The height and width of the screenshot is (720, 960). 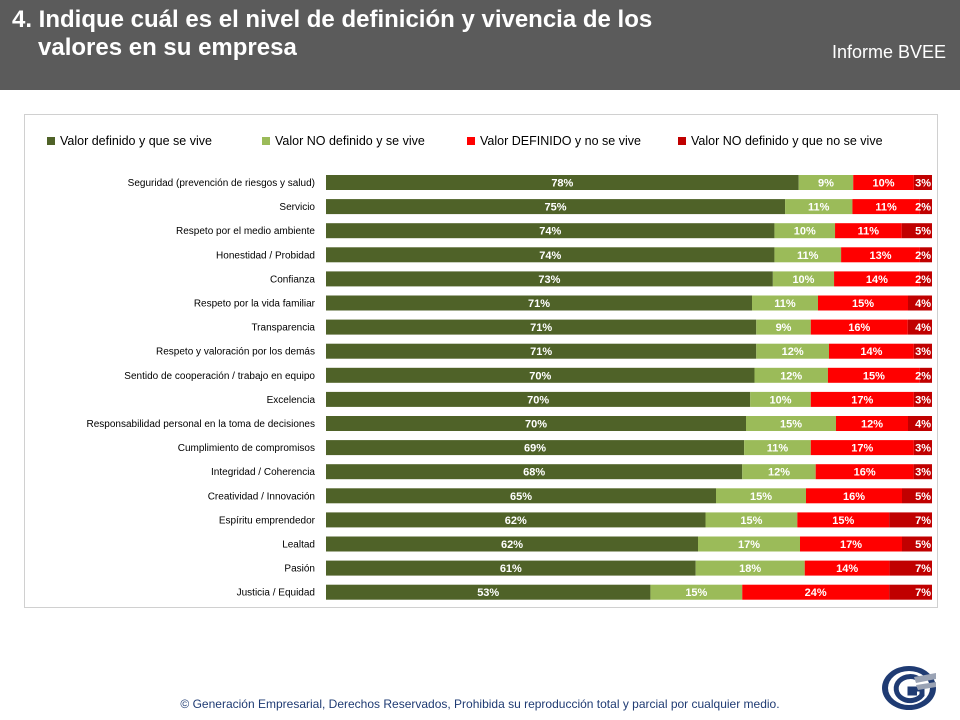 I want to click on data-label: 73%, so click(x=549, y=280).